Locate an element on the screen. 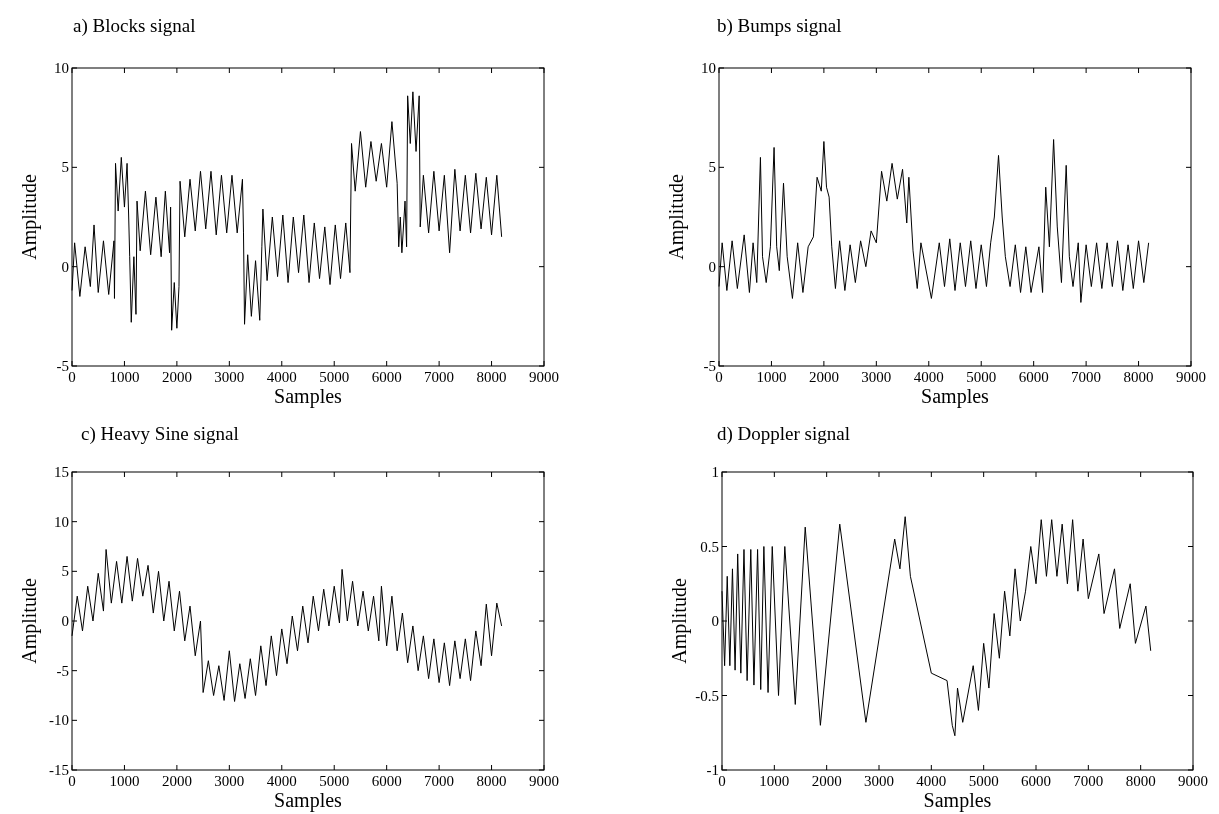 The image size is (1219, 814). y-tick-label: -0.5 is located at coordinates (707, 695).